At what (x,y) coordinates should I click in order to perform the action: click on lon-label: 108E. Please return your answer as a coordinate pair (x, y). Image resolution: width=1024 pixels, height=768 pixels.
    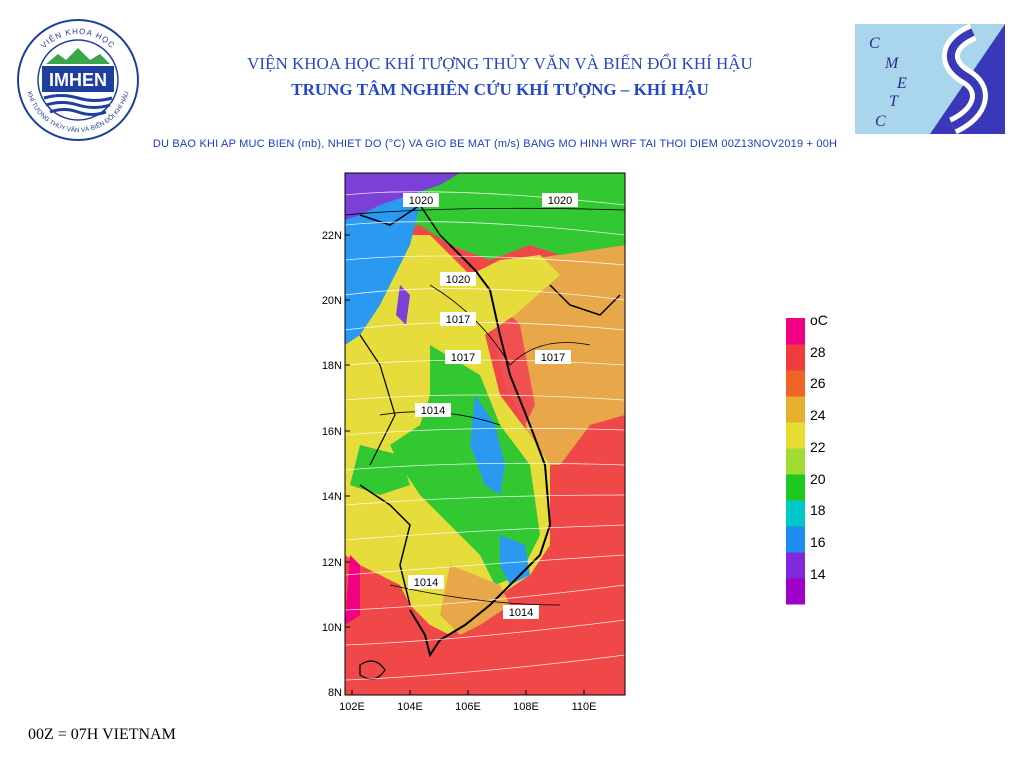
    Looking at the image, I should click on (526, 705).